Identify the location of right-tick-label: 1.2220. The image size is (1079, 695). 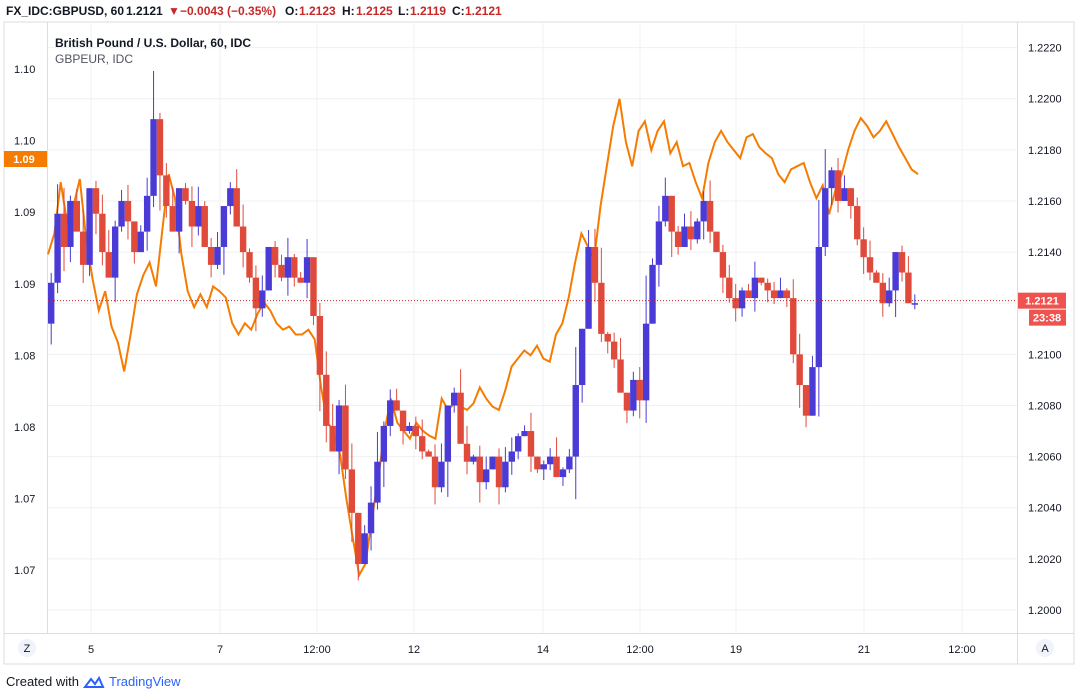
(1045, 49).